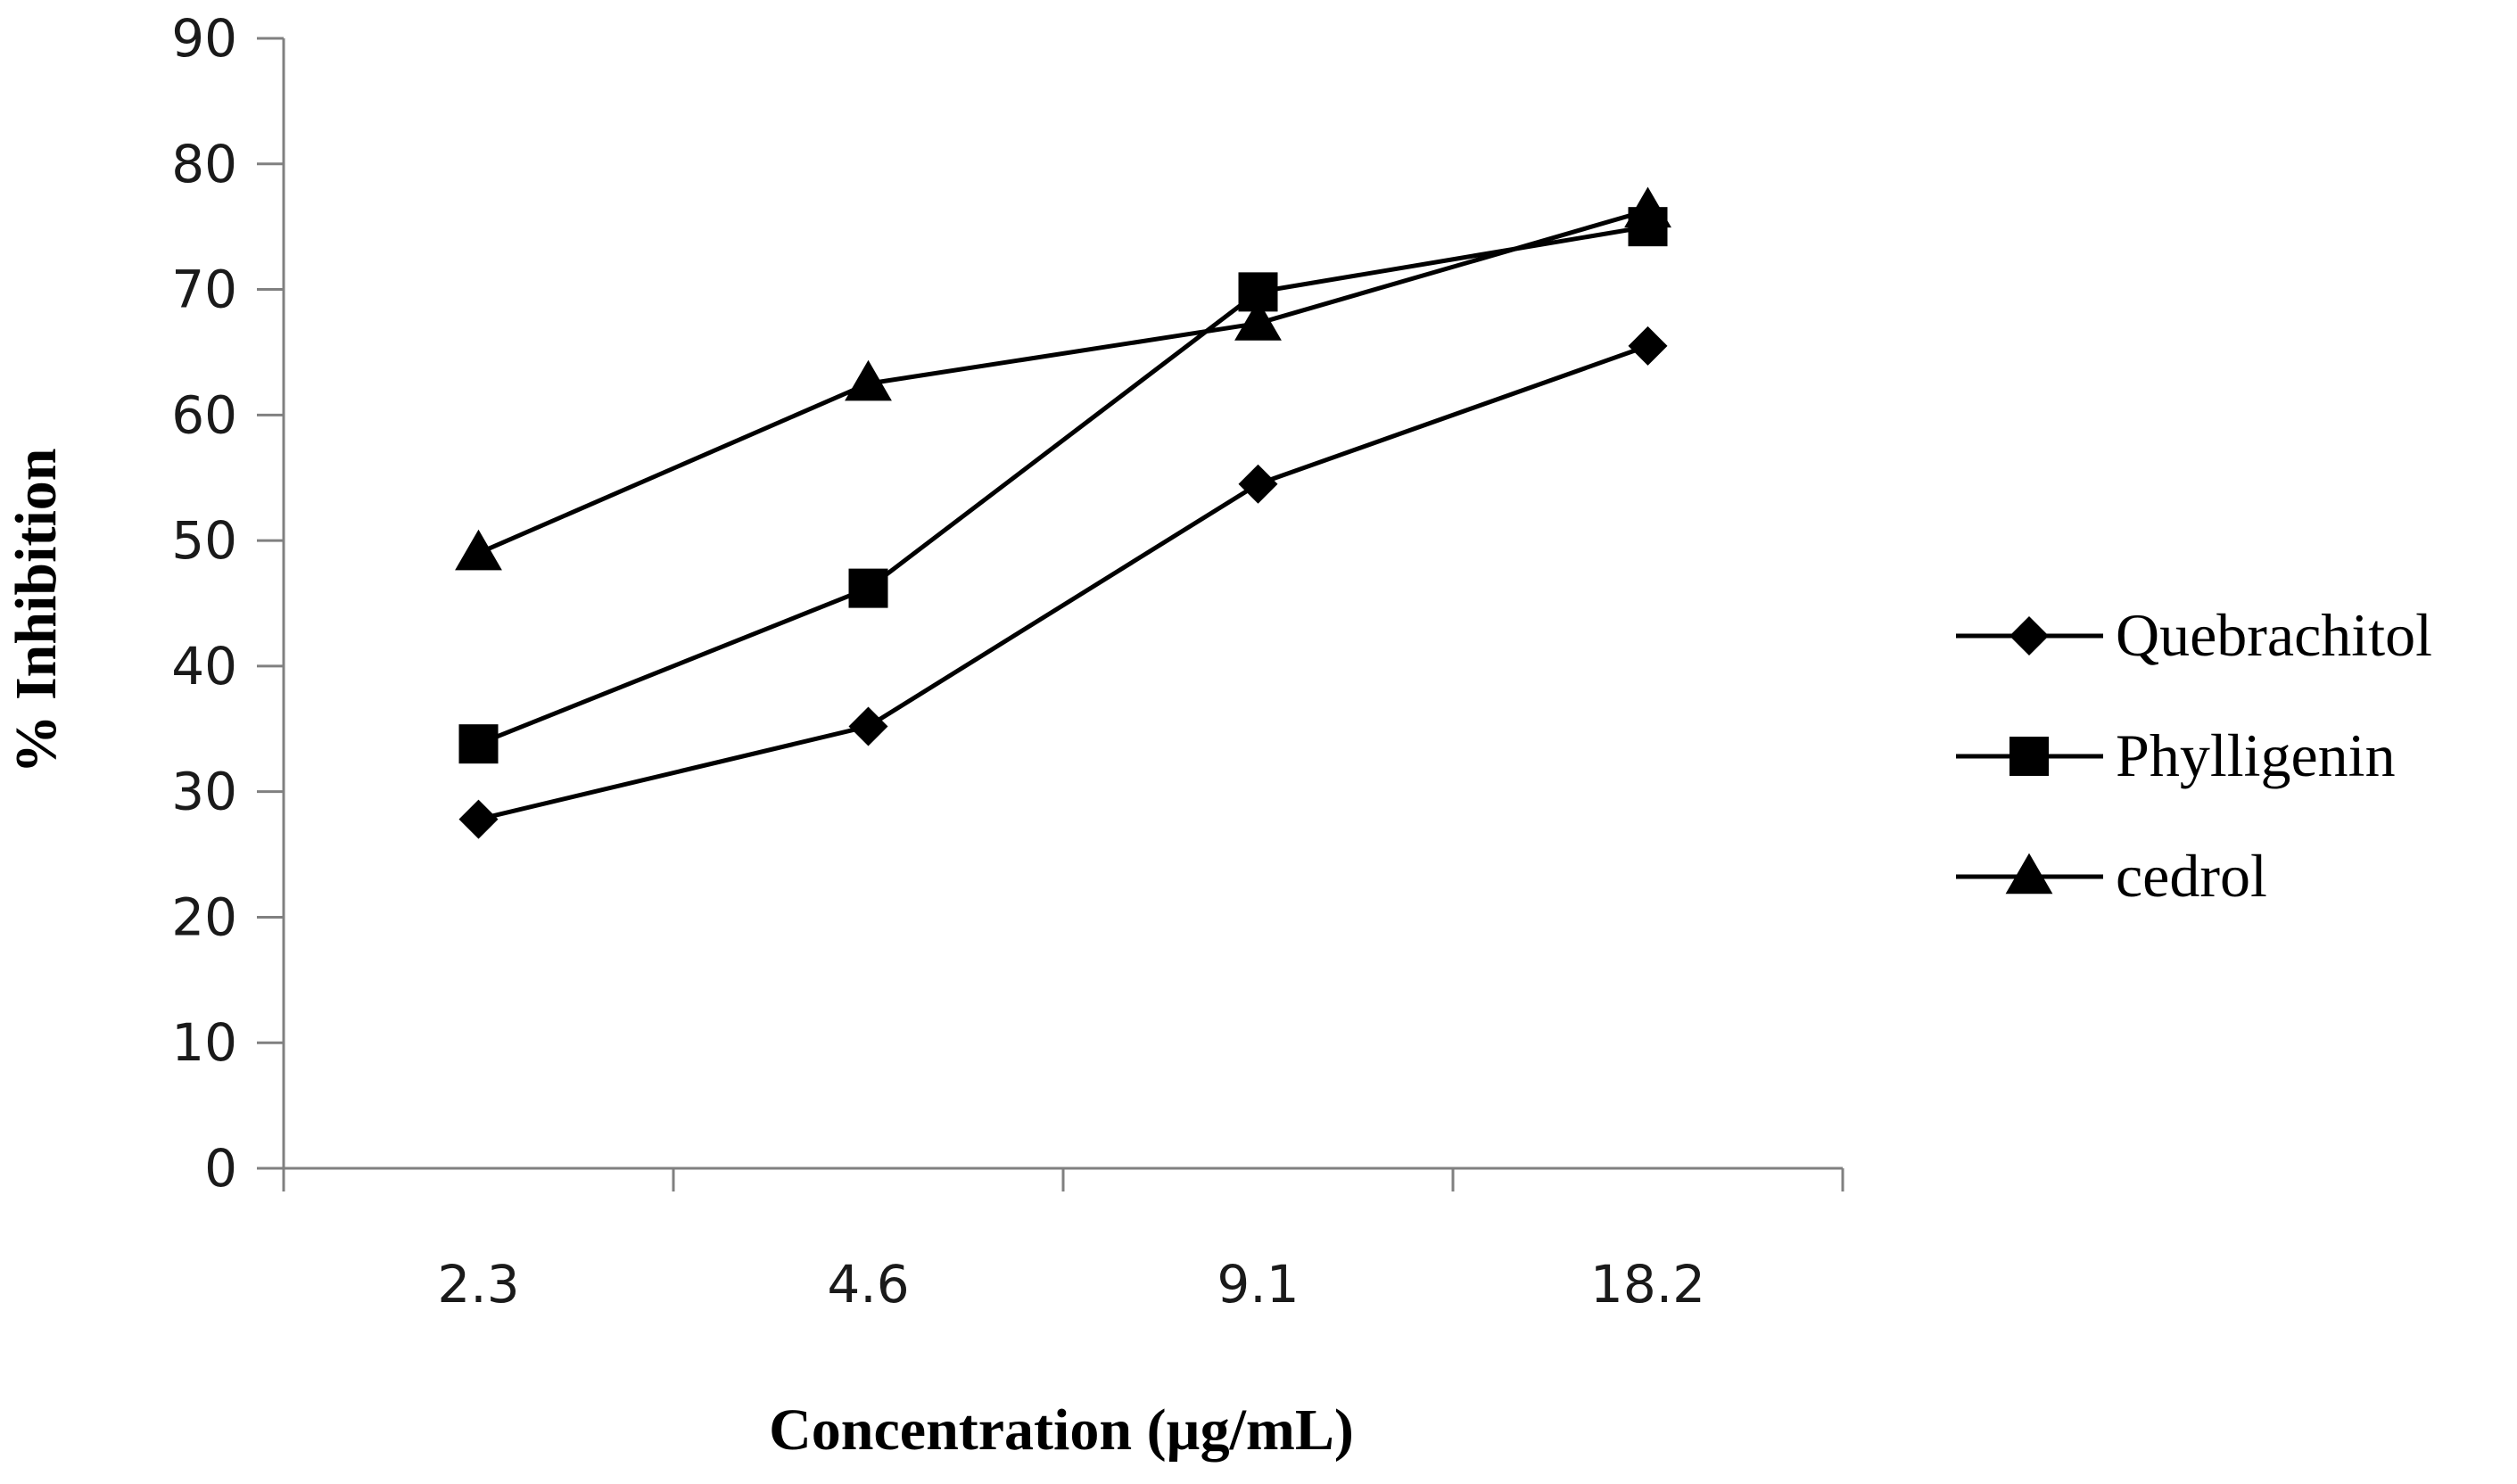 This screenshot has width=2517, height=1484. What do you see at coordinates (868, 1285) in the screenshot?
I see `x-tick-label: 4.6` at bounding box center [868, 1285].